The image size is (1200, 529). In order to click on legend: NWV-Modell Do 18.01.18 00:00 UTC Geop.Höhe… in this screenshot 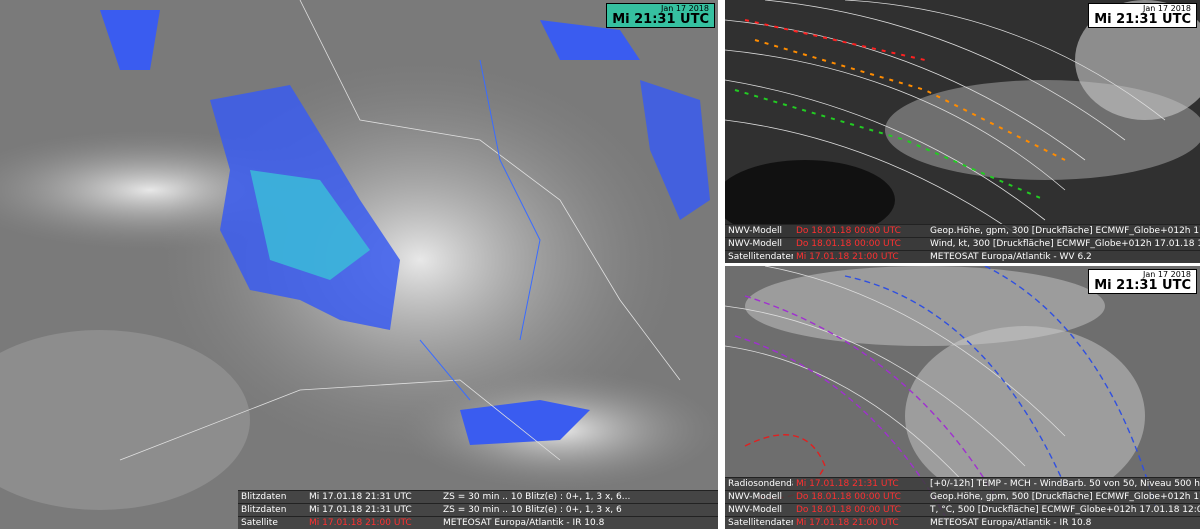, I will do `click(962, 243)`.